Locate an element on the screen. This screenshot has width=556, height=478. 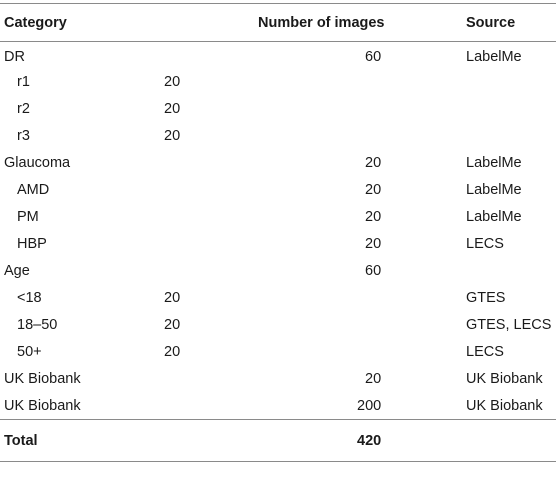
cell-category: <18 is located at coordinates (29, 298).